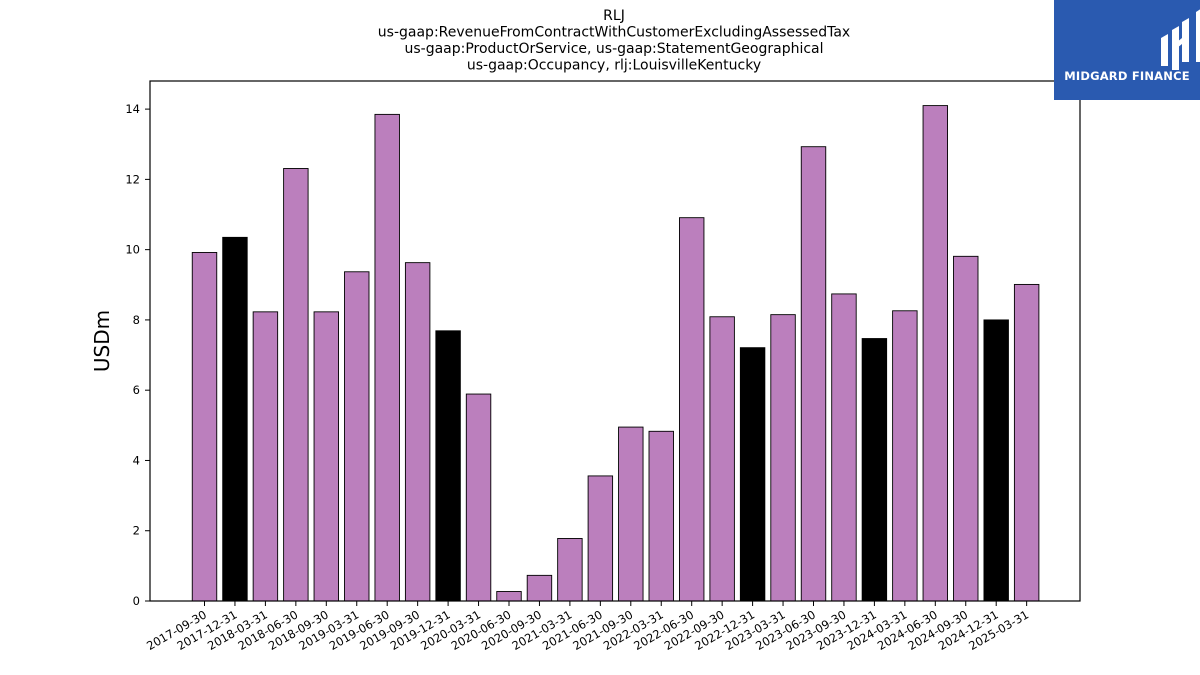 The height and width of the screenshot is (675, 1200). What do you see at coordinates (1127, 76) in the screenshot?
I see `brand-logo-text: MIDGARD FINANCE` at bounding box center [1127, 76].